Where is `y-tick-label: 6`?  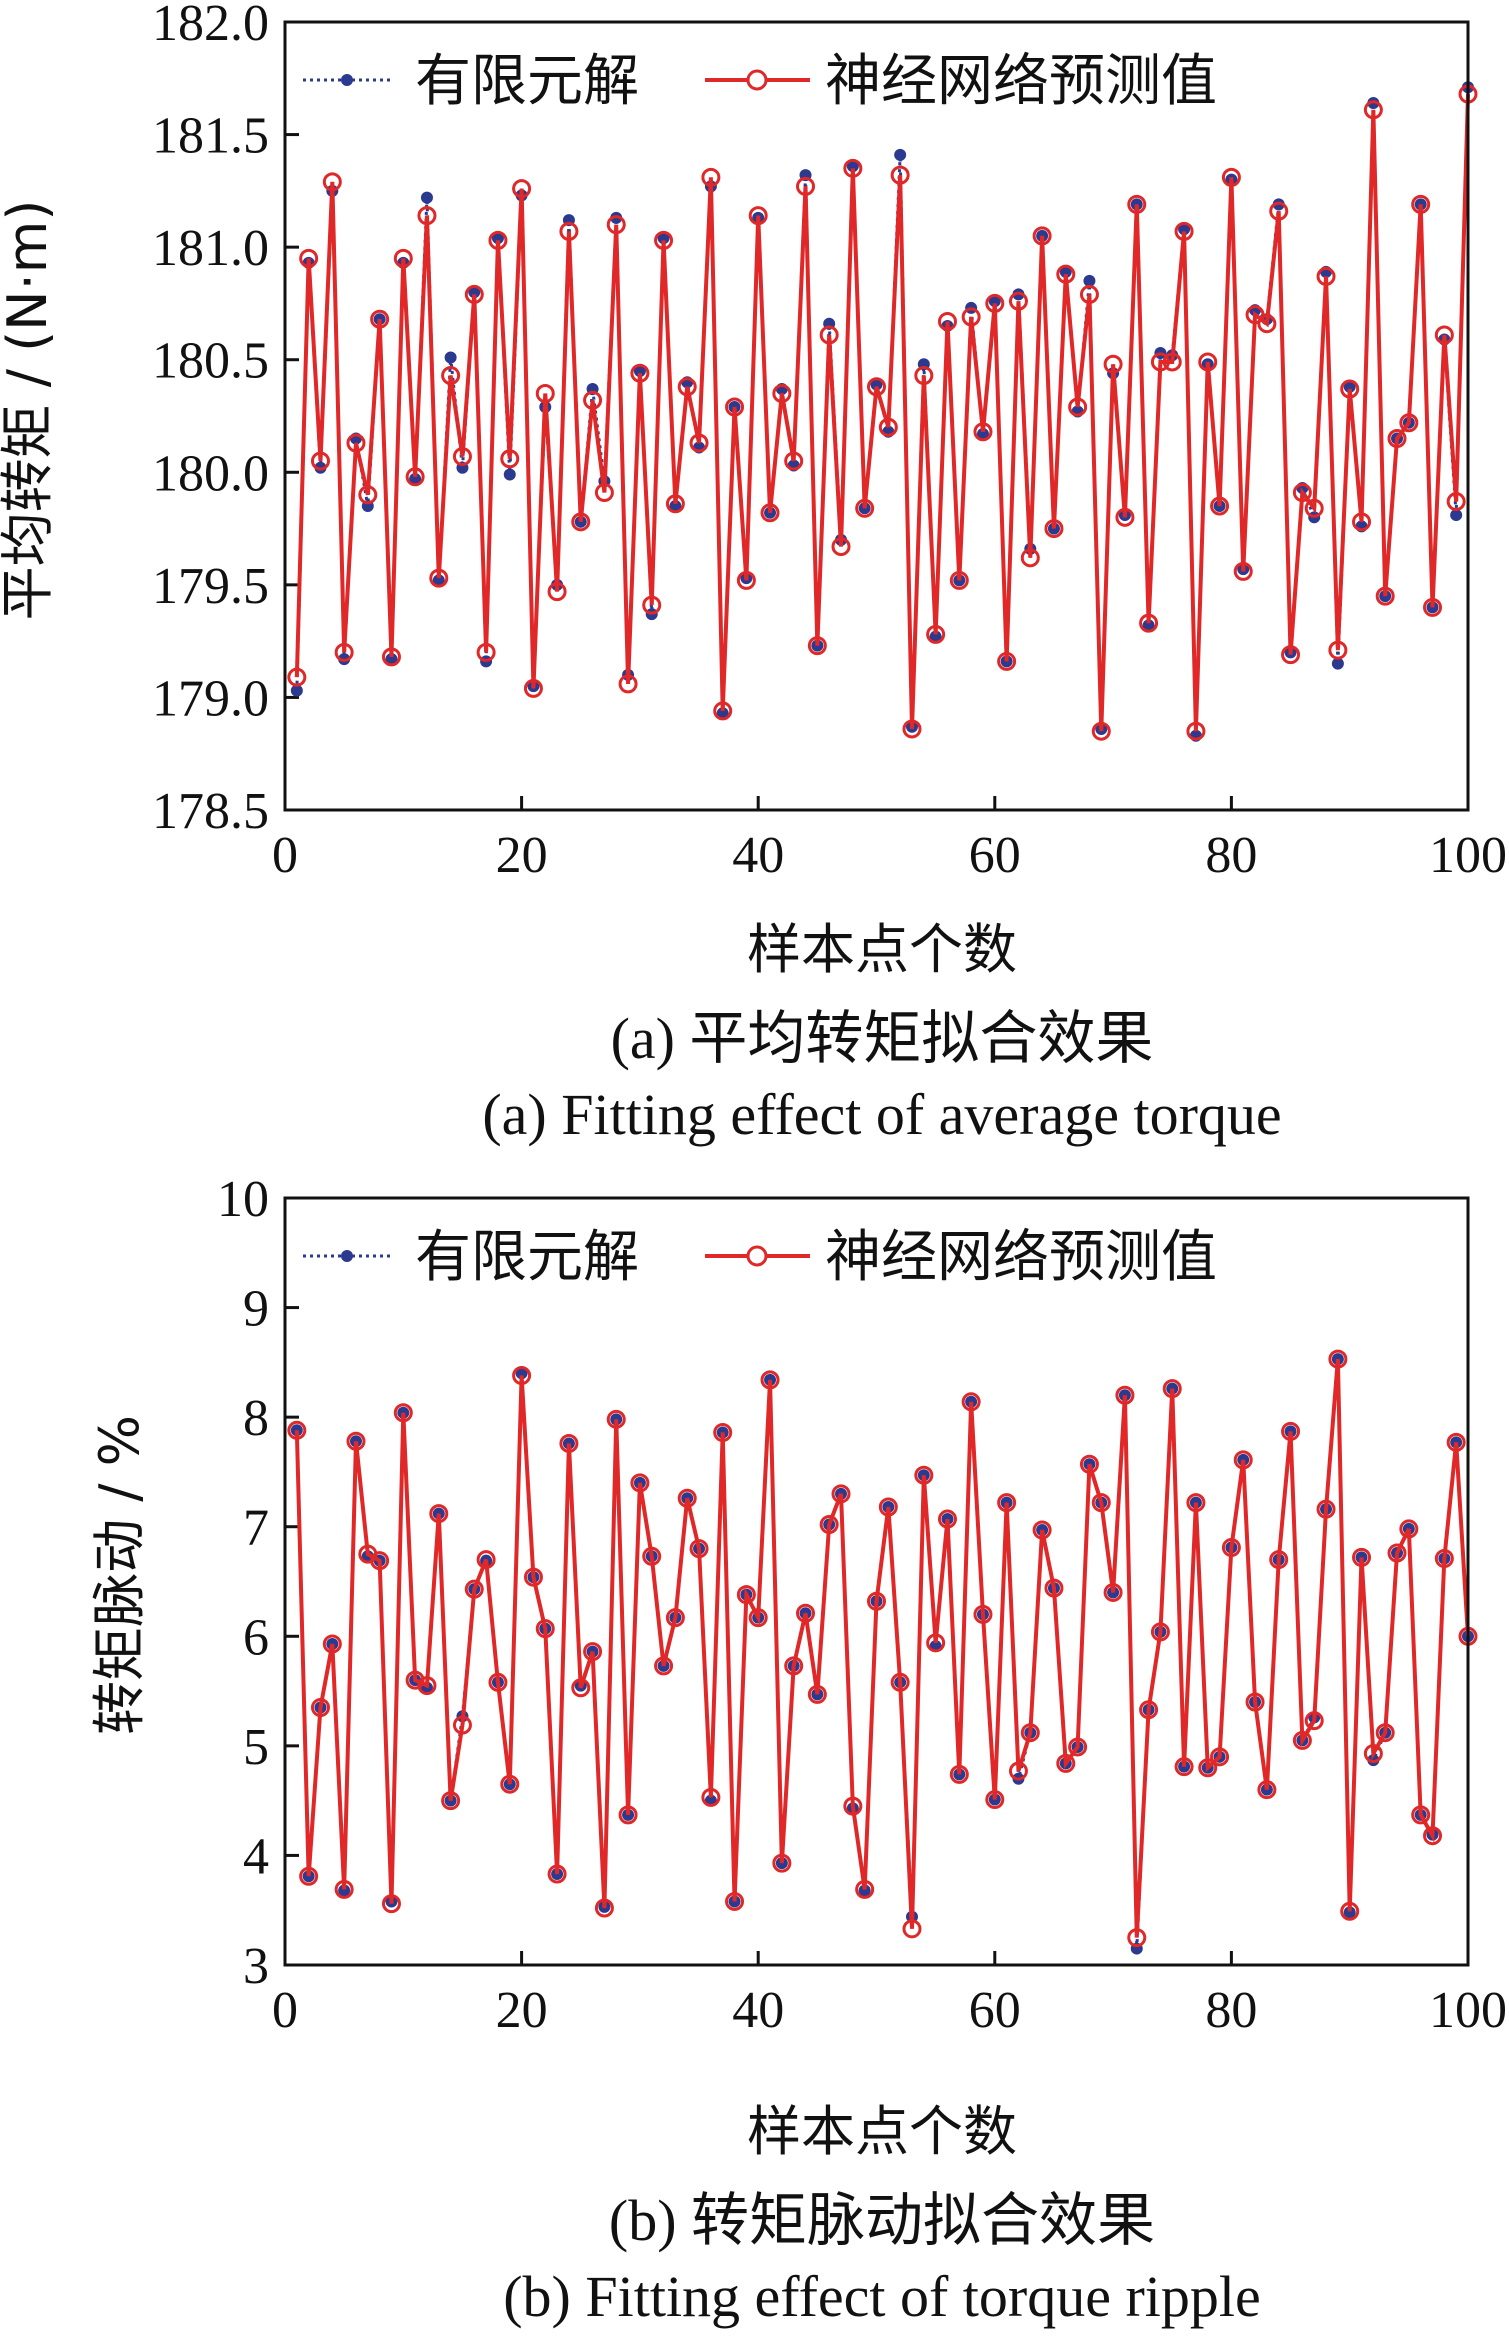 y-tick-label: 6 is located at coordinates (256, 1637).